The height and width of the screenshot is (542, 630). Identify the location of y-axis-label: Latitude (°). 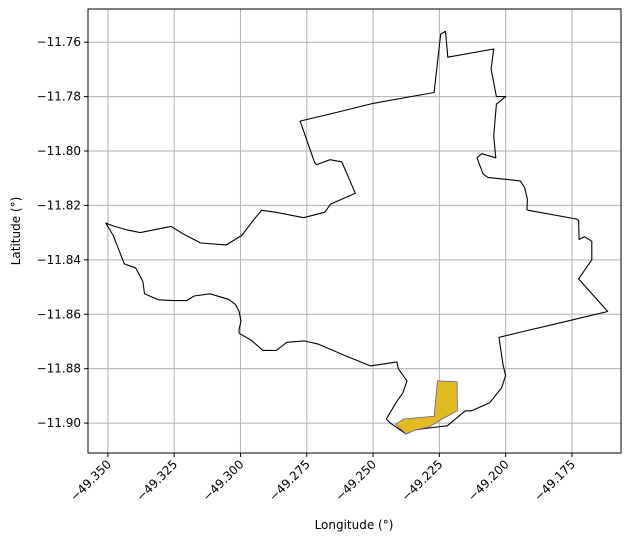
(16, 231).